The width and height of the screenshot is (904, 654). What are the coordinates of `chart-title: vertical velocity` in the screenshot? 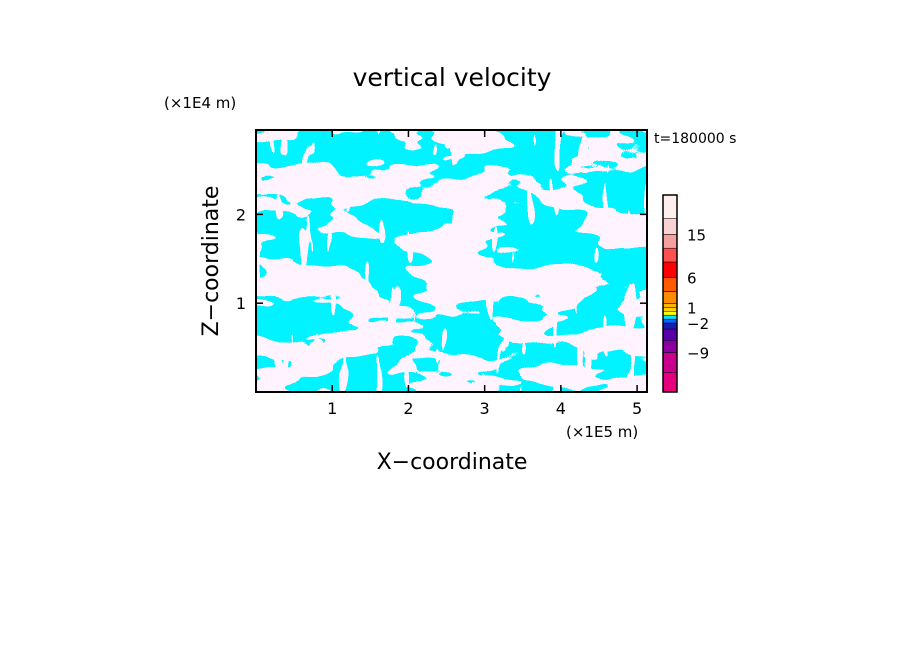 It's located at (452, 77).